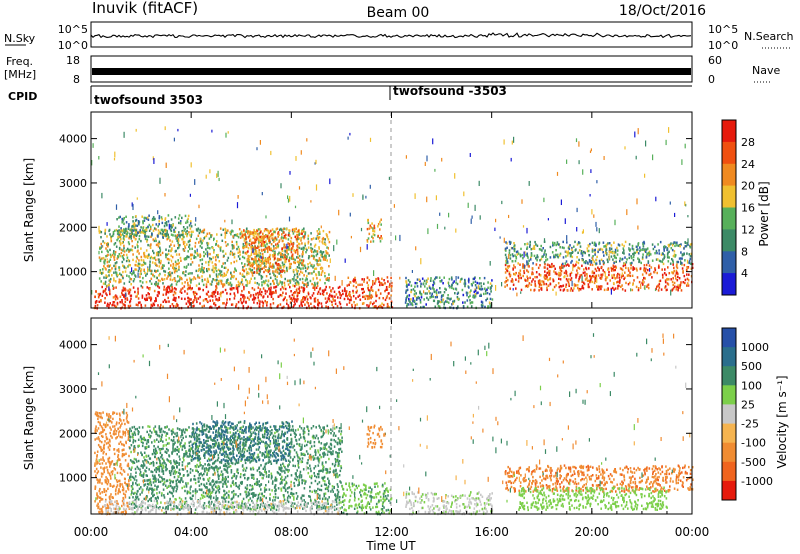 The image size is (800, 554). Describe the element at coordinates (391, 71) in the screenshot. I see `freq-band` at that location.